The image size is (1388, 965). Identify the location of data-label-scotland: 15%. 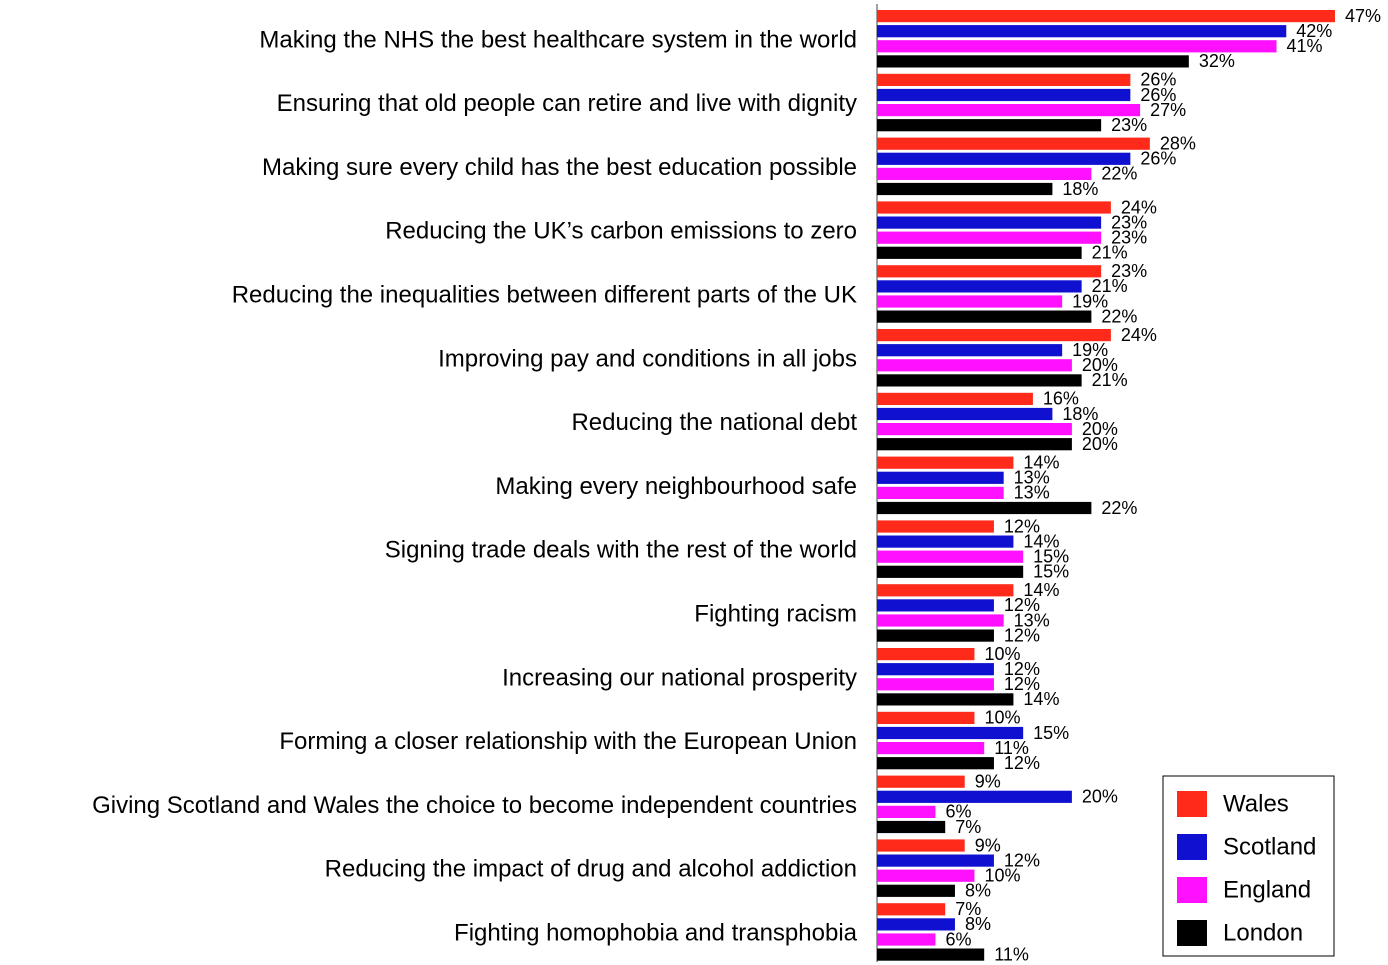
(1051, 733).